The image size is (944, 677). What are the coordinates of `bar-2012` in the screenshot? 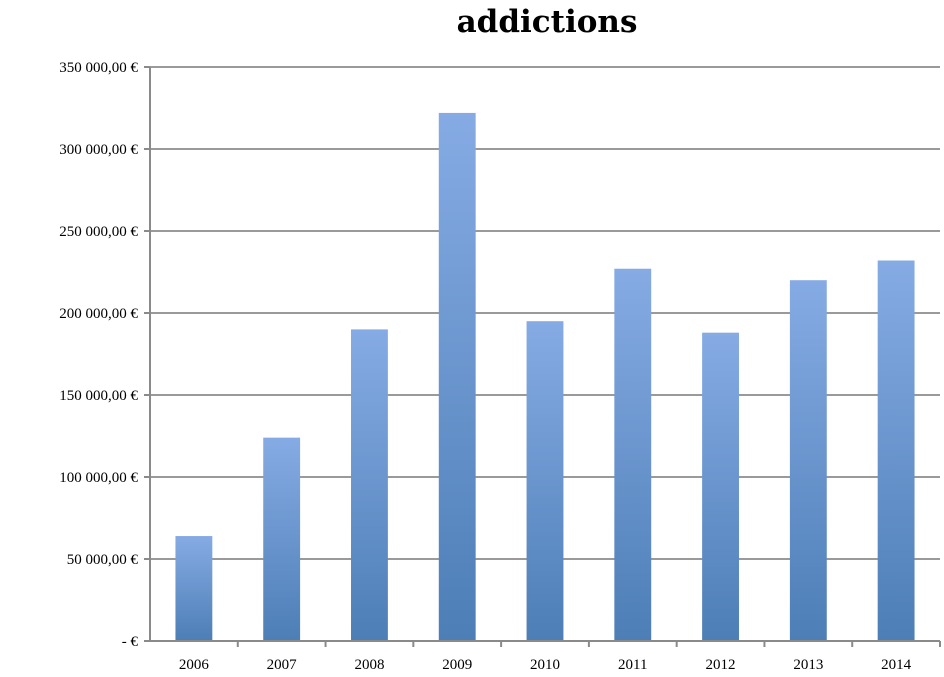 It's located at (720, 486).